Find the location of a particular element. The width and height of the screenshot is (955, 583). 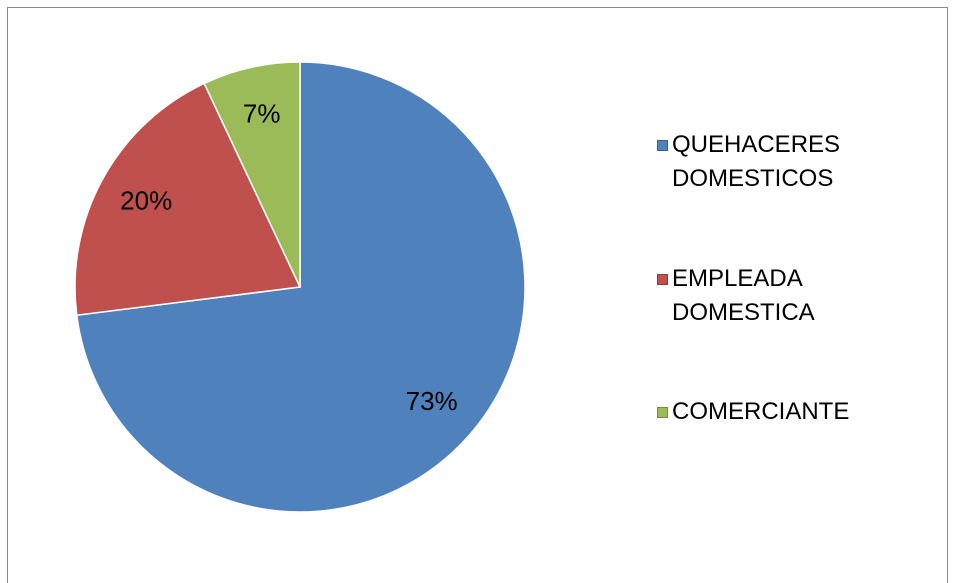

data-label: 7% is located at coordinates (262, 114).